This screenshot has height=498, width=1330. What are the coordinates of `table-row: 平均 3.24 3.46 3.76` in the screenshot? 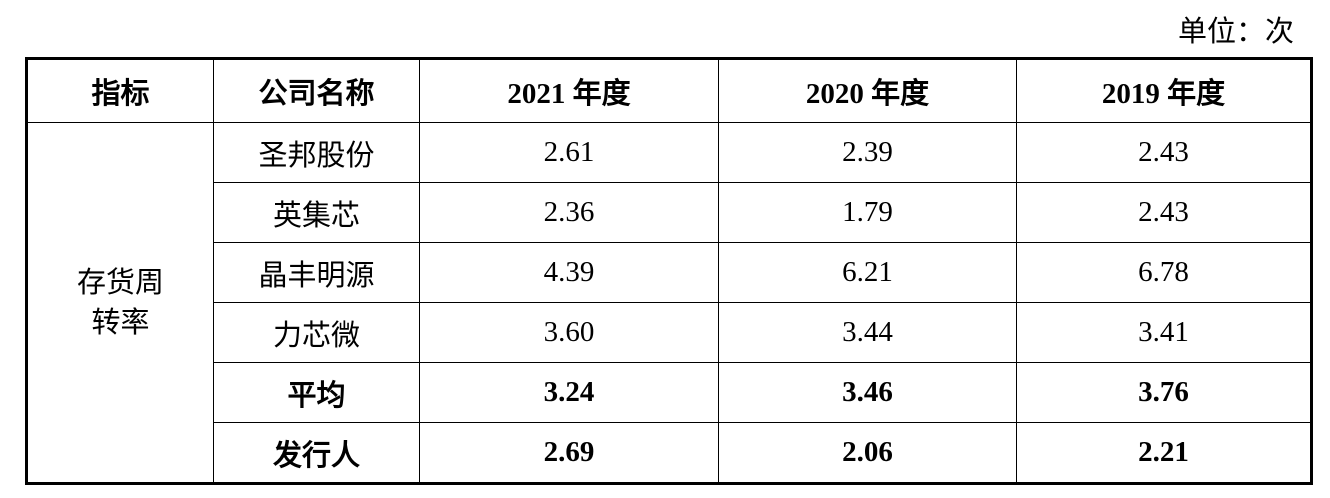 It's located at (669, 392).